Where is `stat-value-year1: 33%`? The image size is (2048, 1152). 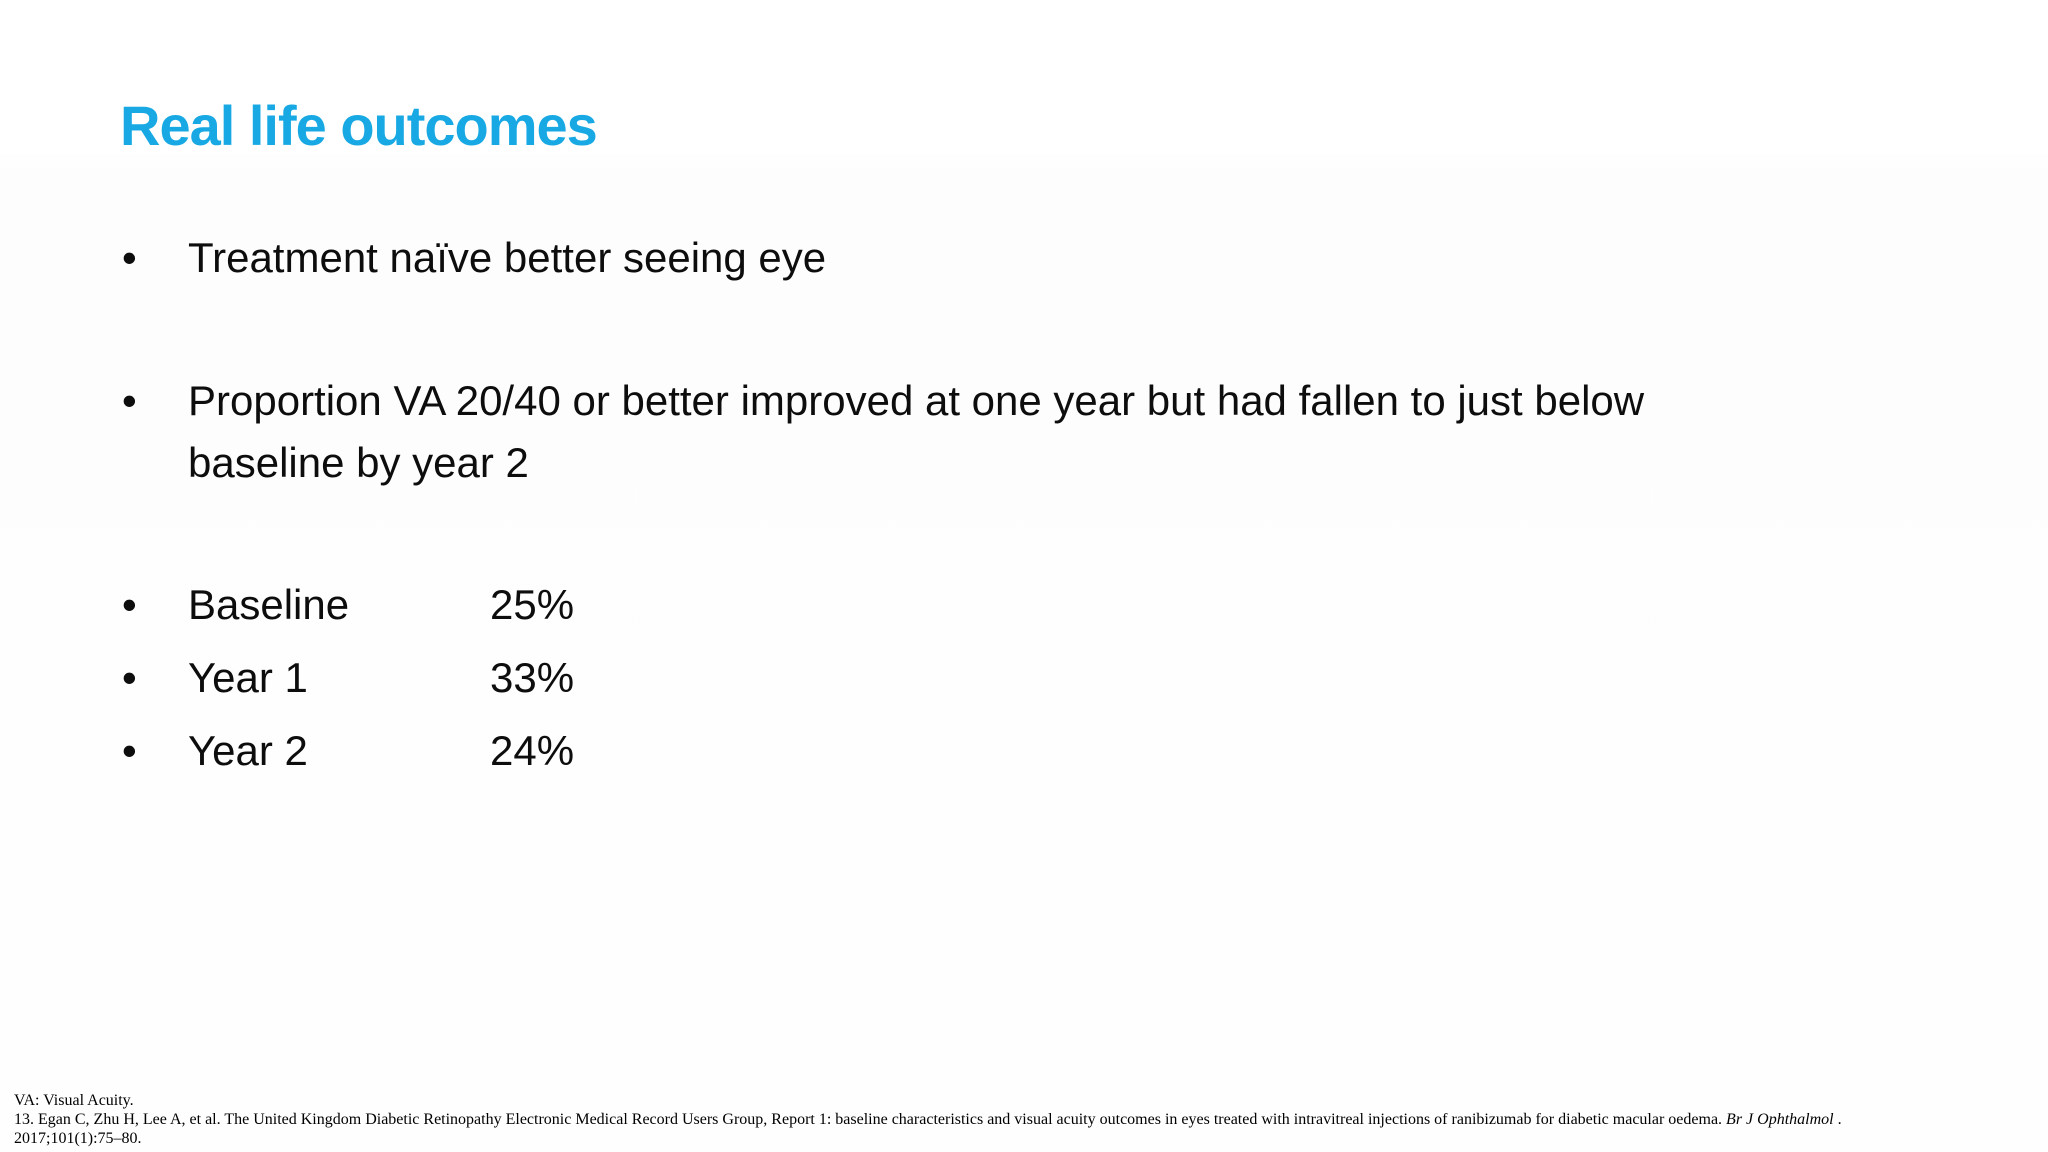
stat-value-year1: 33% is located at coordinates (532, 677).